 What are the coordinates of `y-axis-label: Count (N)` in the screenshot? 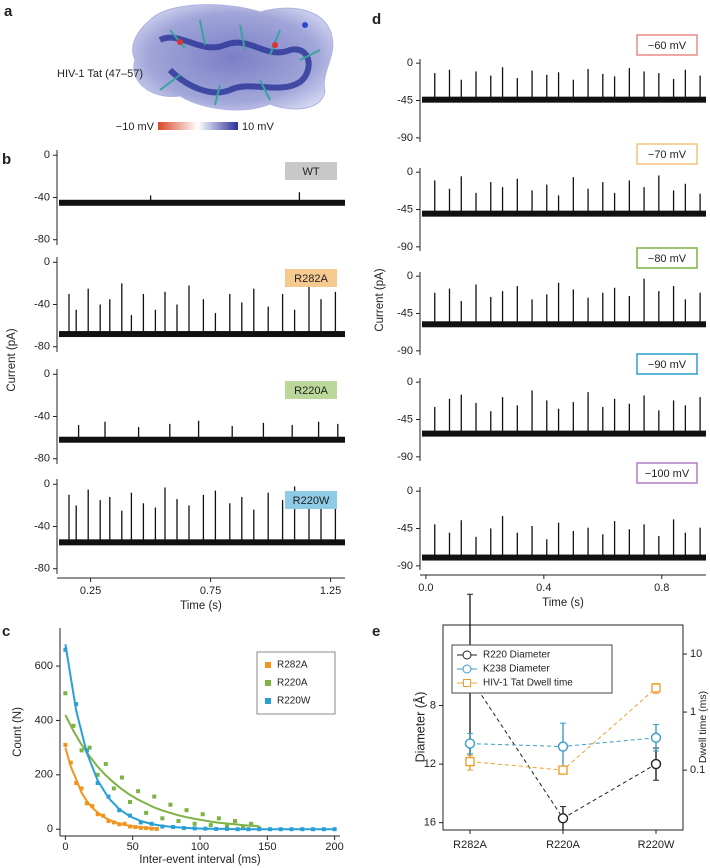 It's located at (18, 732).